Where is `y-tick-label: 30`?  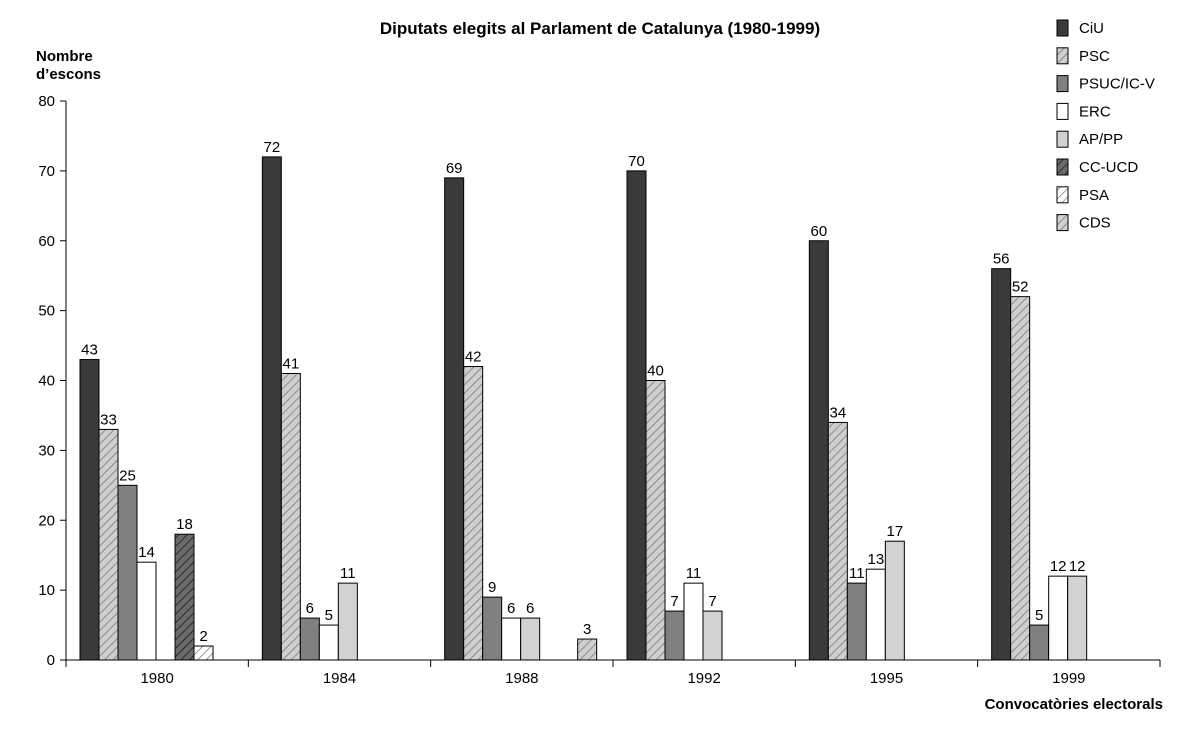
y-tick-label: 30 is located at coordinates (46, 450).